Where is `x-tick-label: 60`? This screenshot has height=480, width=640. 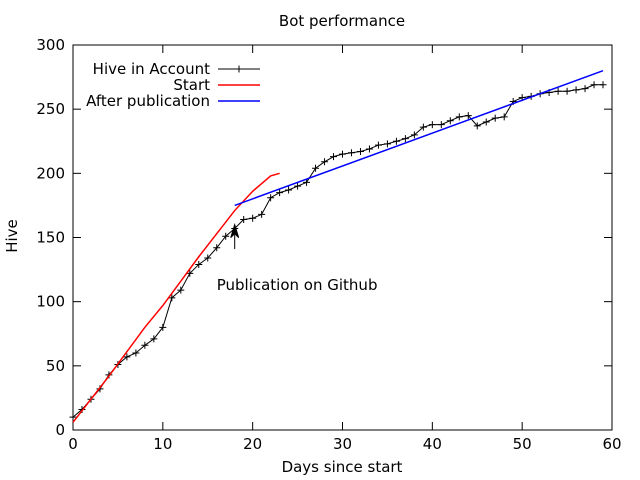
x-tick-label: 60 is located at coordinates (611, 444).